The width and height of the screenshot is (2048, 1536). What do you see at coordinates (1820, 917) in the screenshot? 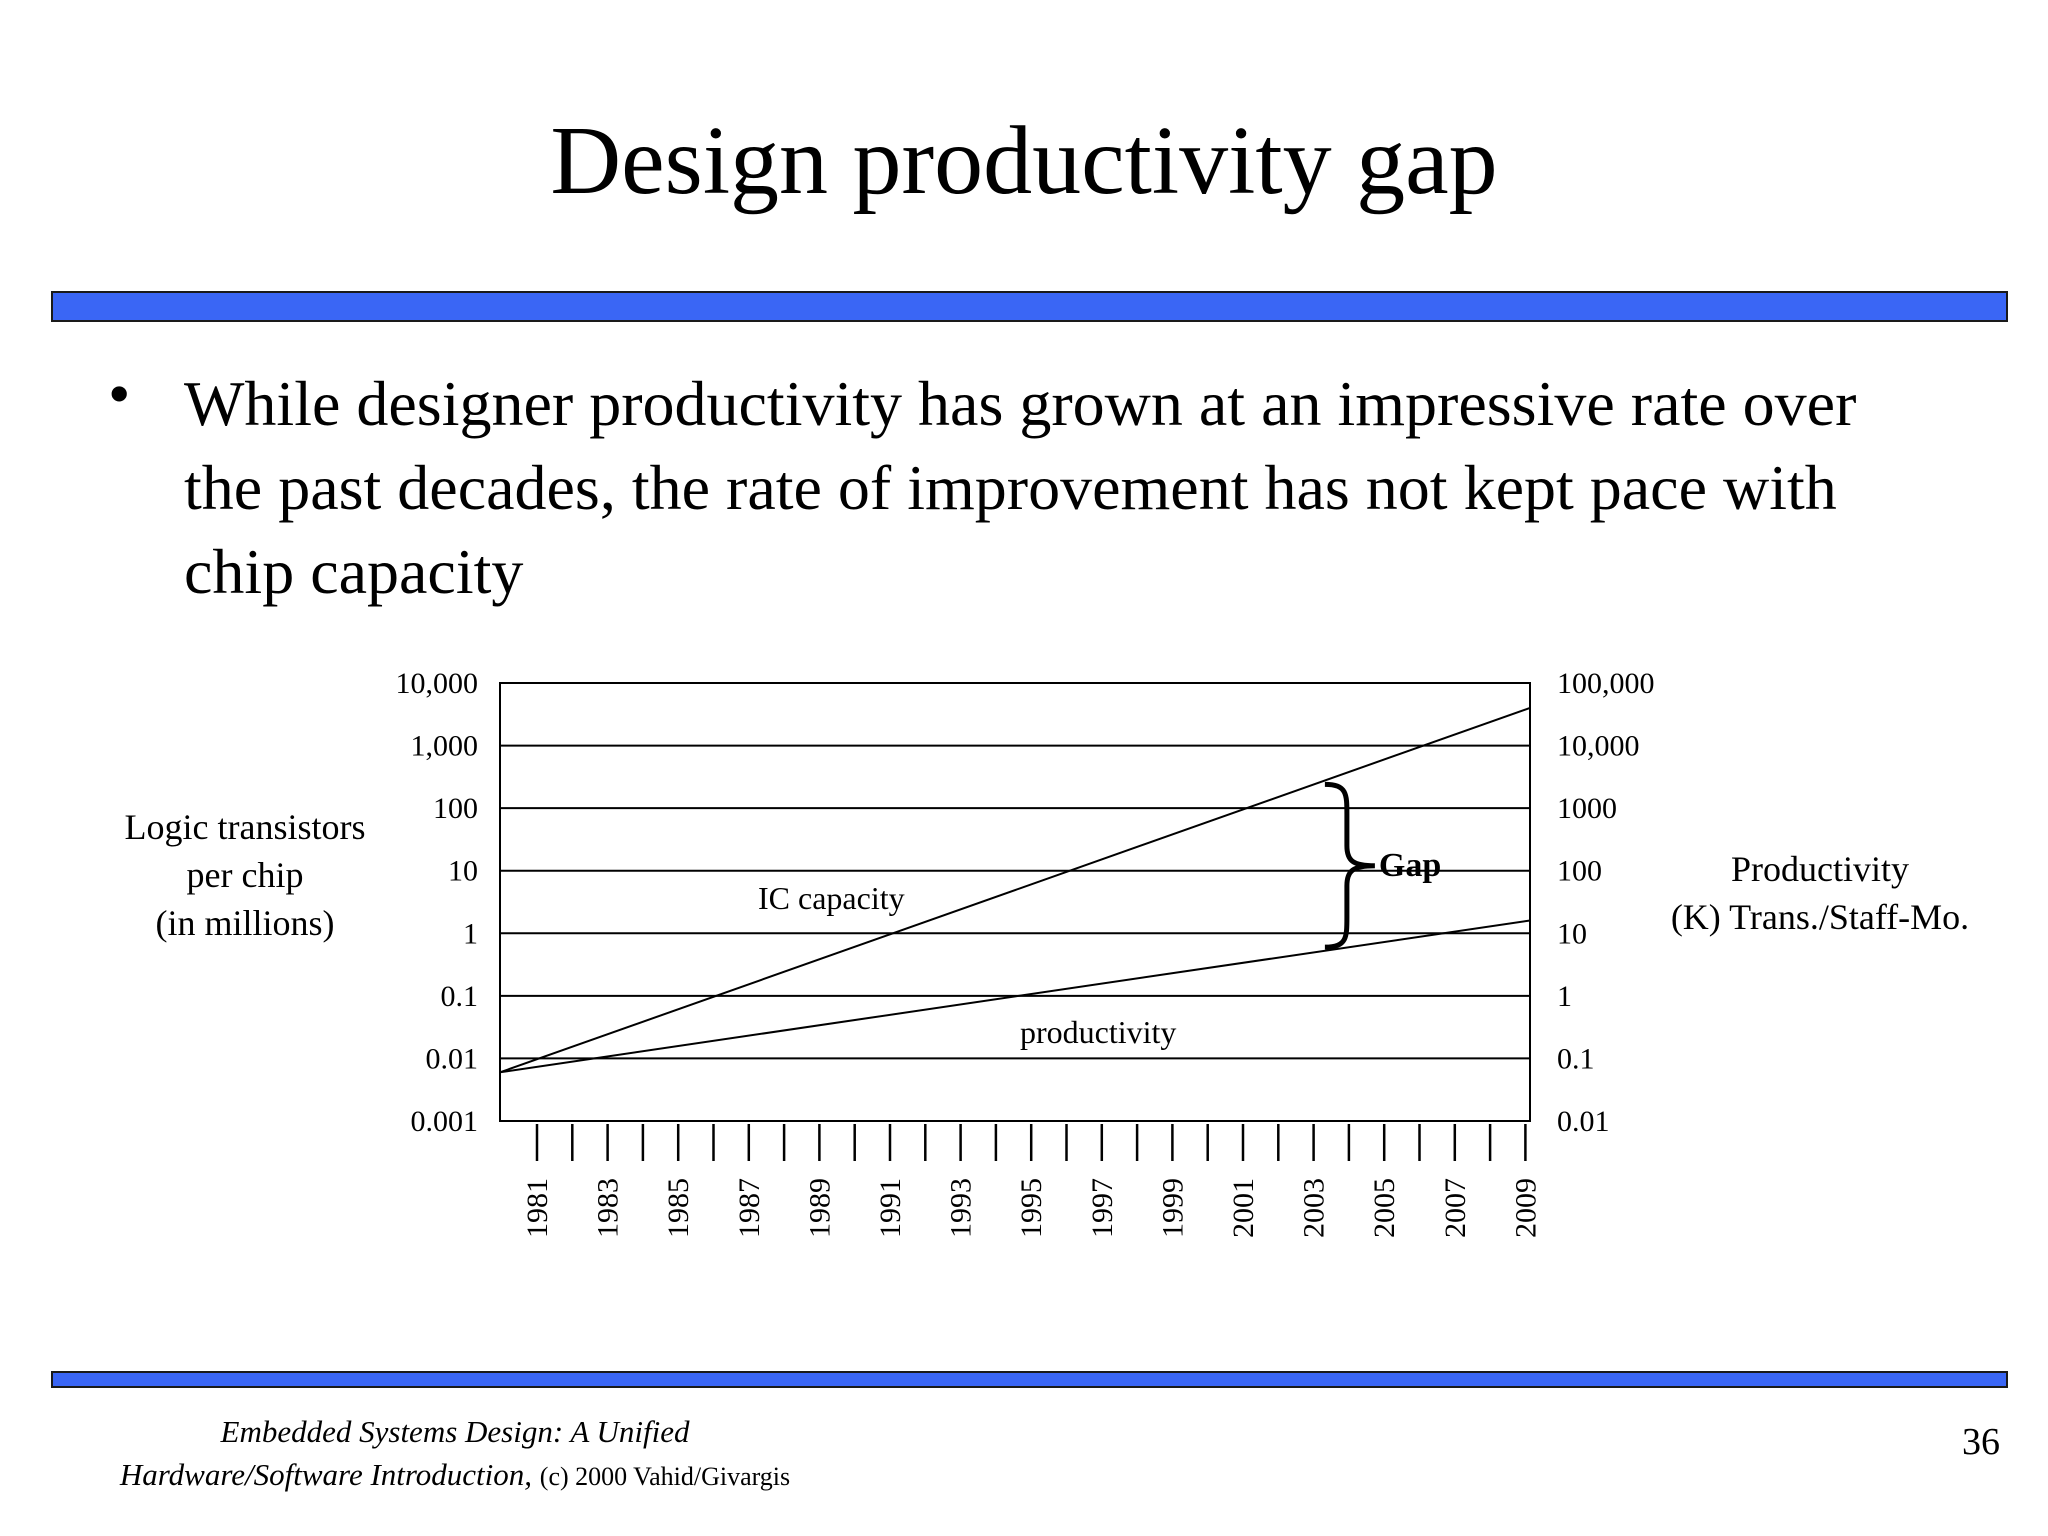
I see `right-axis-label-line: (K) Trans./Staff-Mo.` at bounding box center [1820, 917].